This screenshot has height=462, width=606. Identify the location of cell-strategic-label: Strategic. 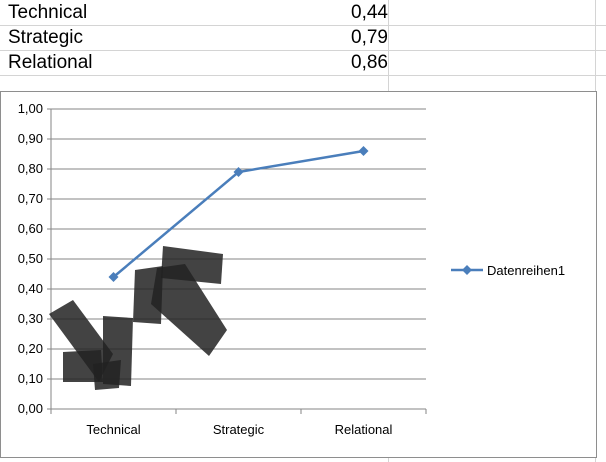
(45, 37).